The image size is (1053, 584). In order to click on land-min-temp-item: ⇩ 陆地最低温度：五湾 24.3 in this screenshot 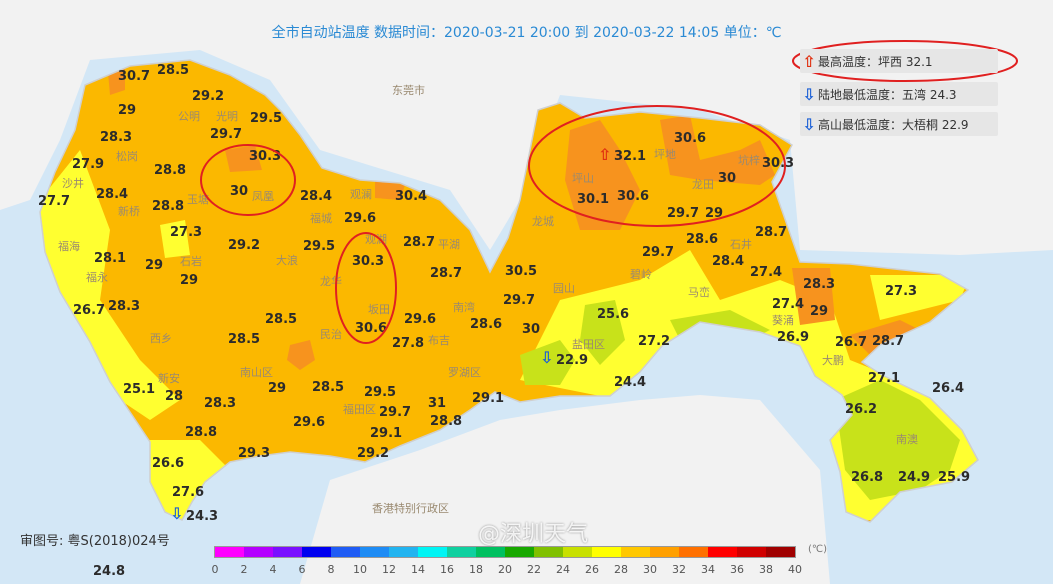, I will do `click(899, 94)`.